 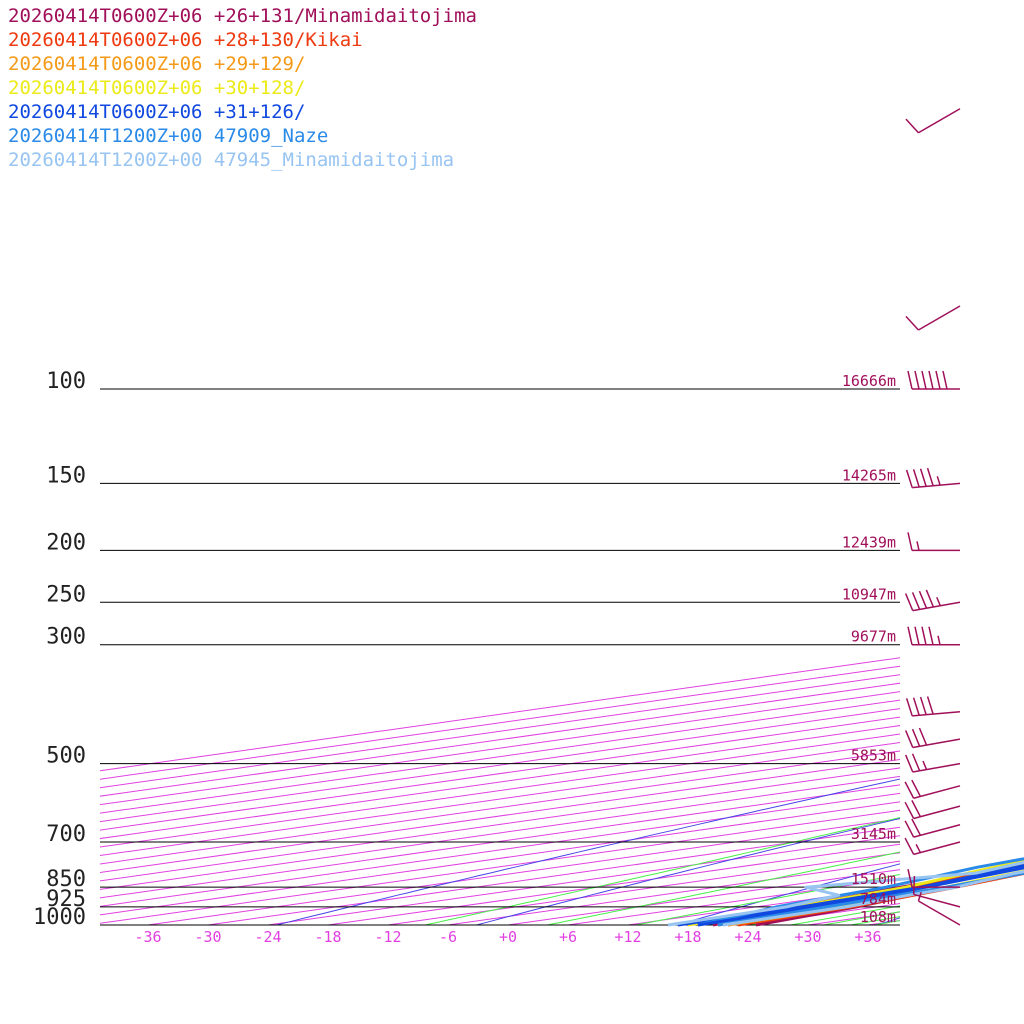 What do you see at coordinates (66, 756) in the screenshot?
I see `pressure-label: 500` at bounding box center [66, 756].